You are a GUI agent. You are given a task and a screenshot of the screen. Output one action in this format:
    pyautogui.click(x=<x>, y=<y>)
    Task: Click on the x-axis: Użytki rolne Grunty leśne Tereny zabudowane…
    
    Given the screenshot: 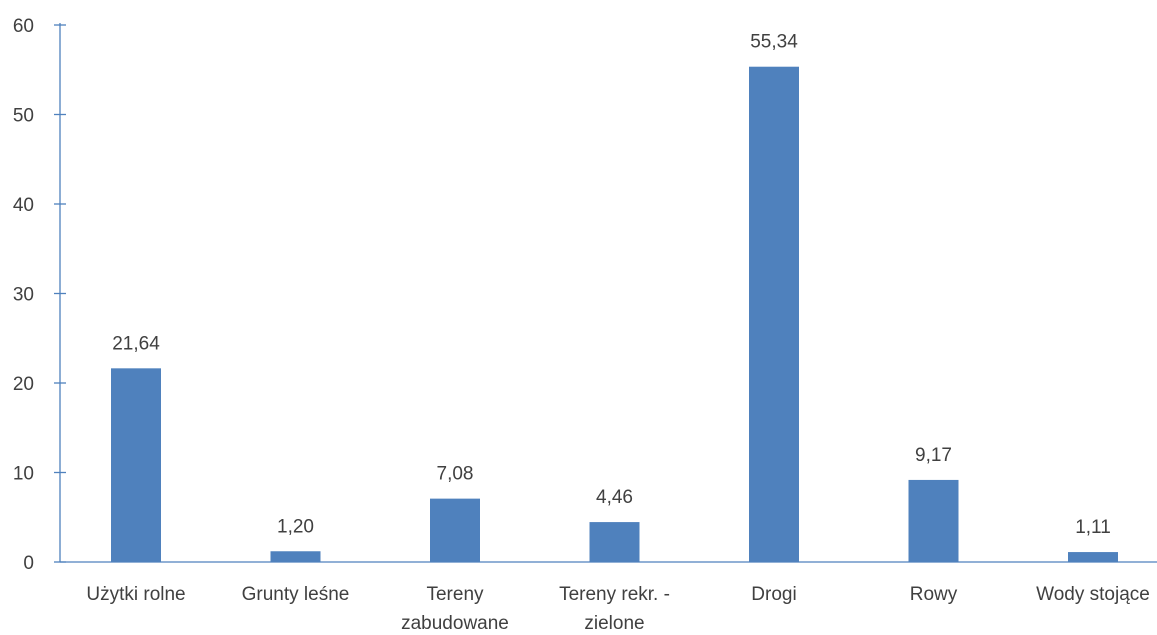 What is the action you would take?
    pyautogui.click(x=608, y=597)
    